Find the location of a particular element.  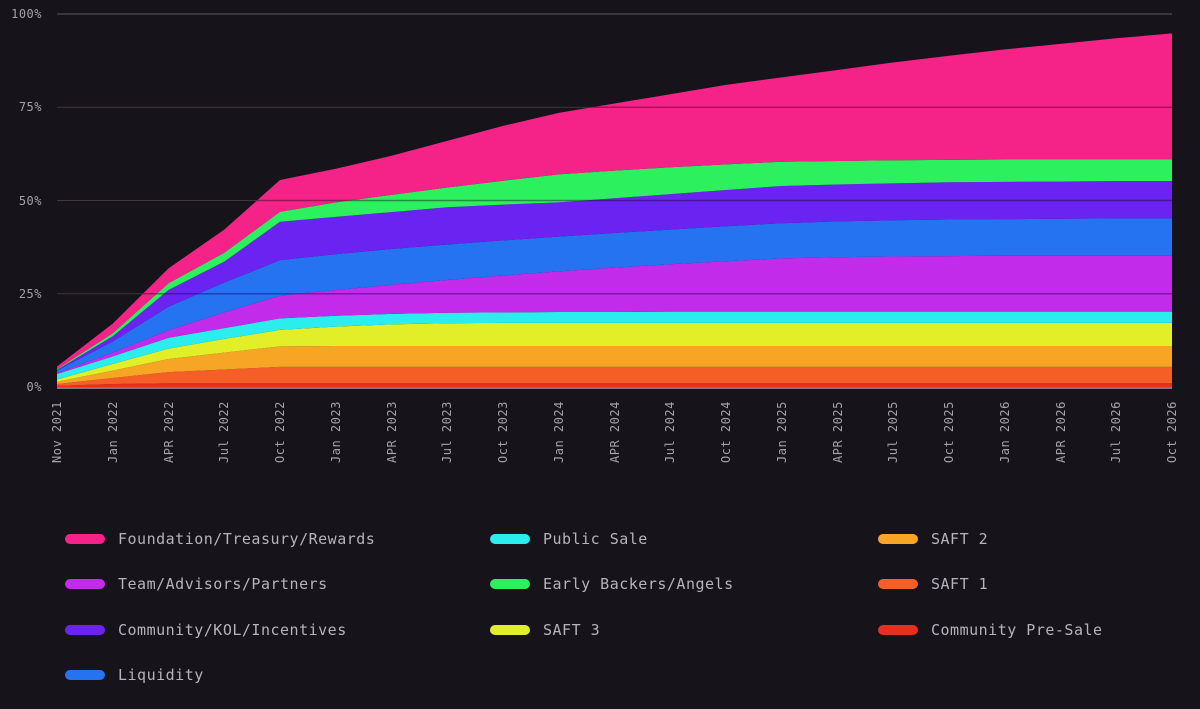

x-tick-label: APR 2024 is located at coordinates (614, 432).